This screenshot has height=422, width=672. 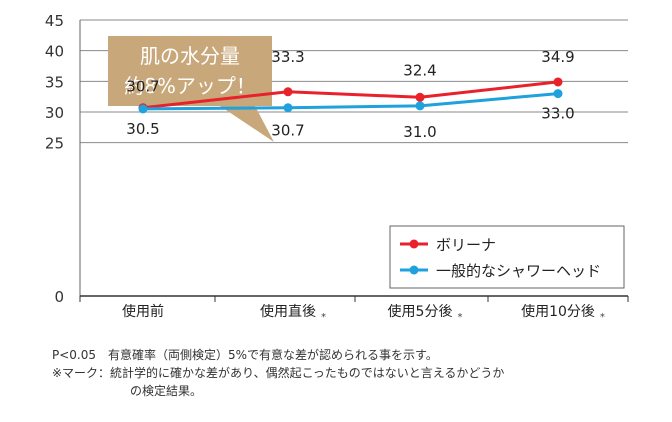 What do you see at coordinates (420, 311) in the screenshot?
I see `x-tick-label: 使用5分後` at bounding box center [420, 311].